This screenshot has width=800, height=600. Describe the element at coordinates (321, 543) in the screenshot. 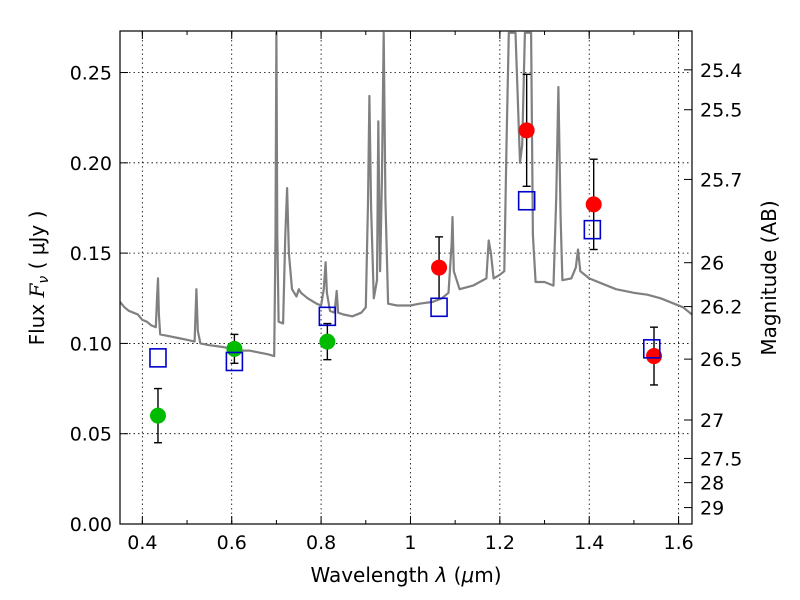

I see `x-tick-label: 0.8` at that location.